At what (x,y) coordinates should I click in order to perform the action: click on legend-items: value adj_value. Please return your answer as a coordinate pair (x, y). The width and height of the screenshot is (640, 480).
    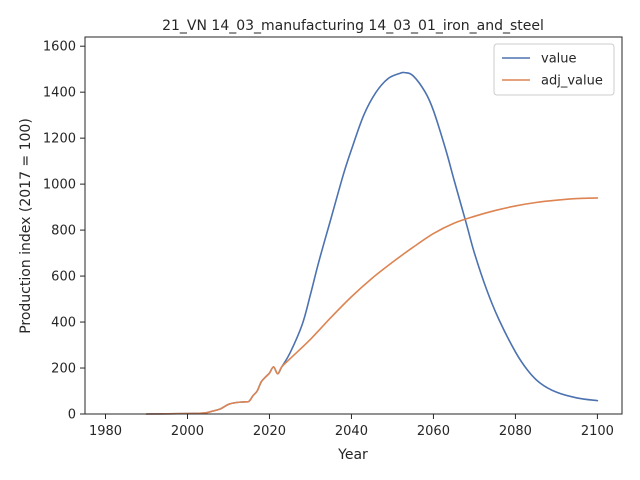
    Looking at the image, I should click on (552, 70).